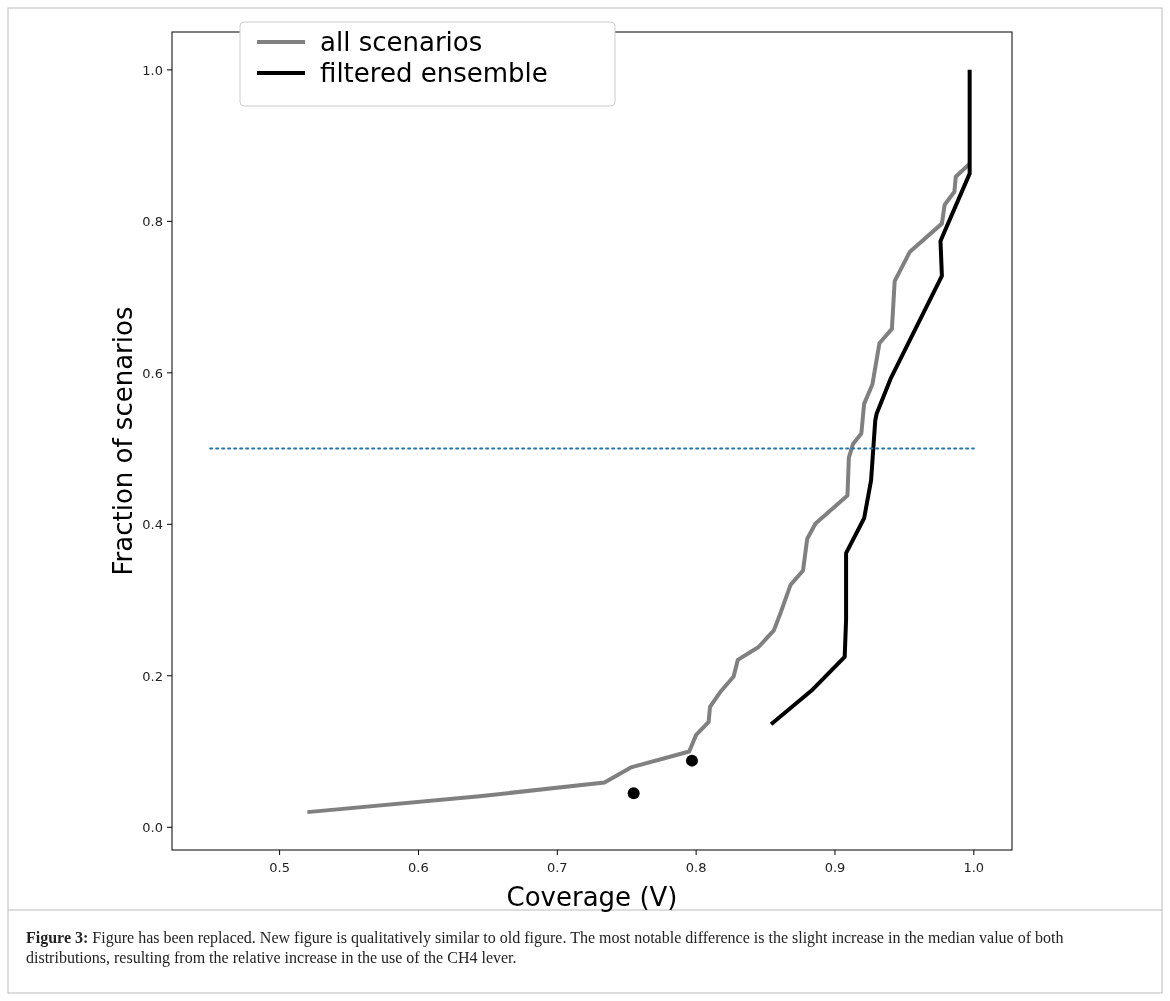  I want to click on caption: Figure 3: Figure has been replaced. New figure is qualitatively similar to old figure. The most notable difference is the slight increase in the median value of both distributions, resulting from the relative increase in the use of the CH4 lever., so click(545, 947).